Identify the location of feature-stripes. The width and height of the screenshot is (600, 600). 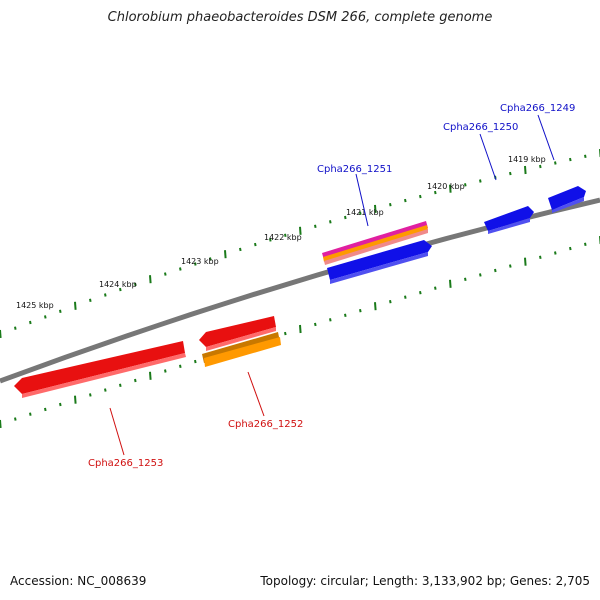
(375, 243).